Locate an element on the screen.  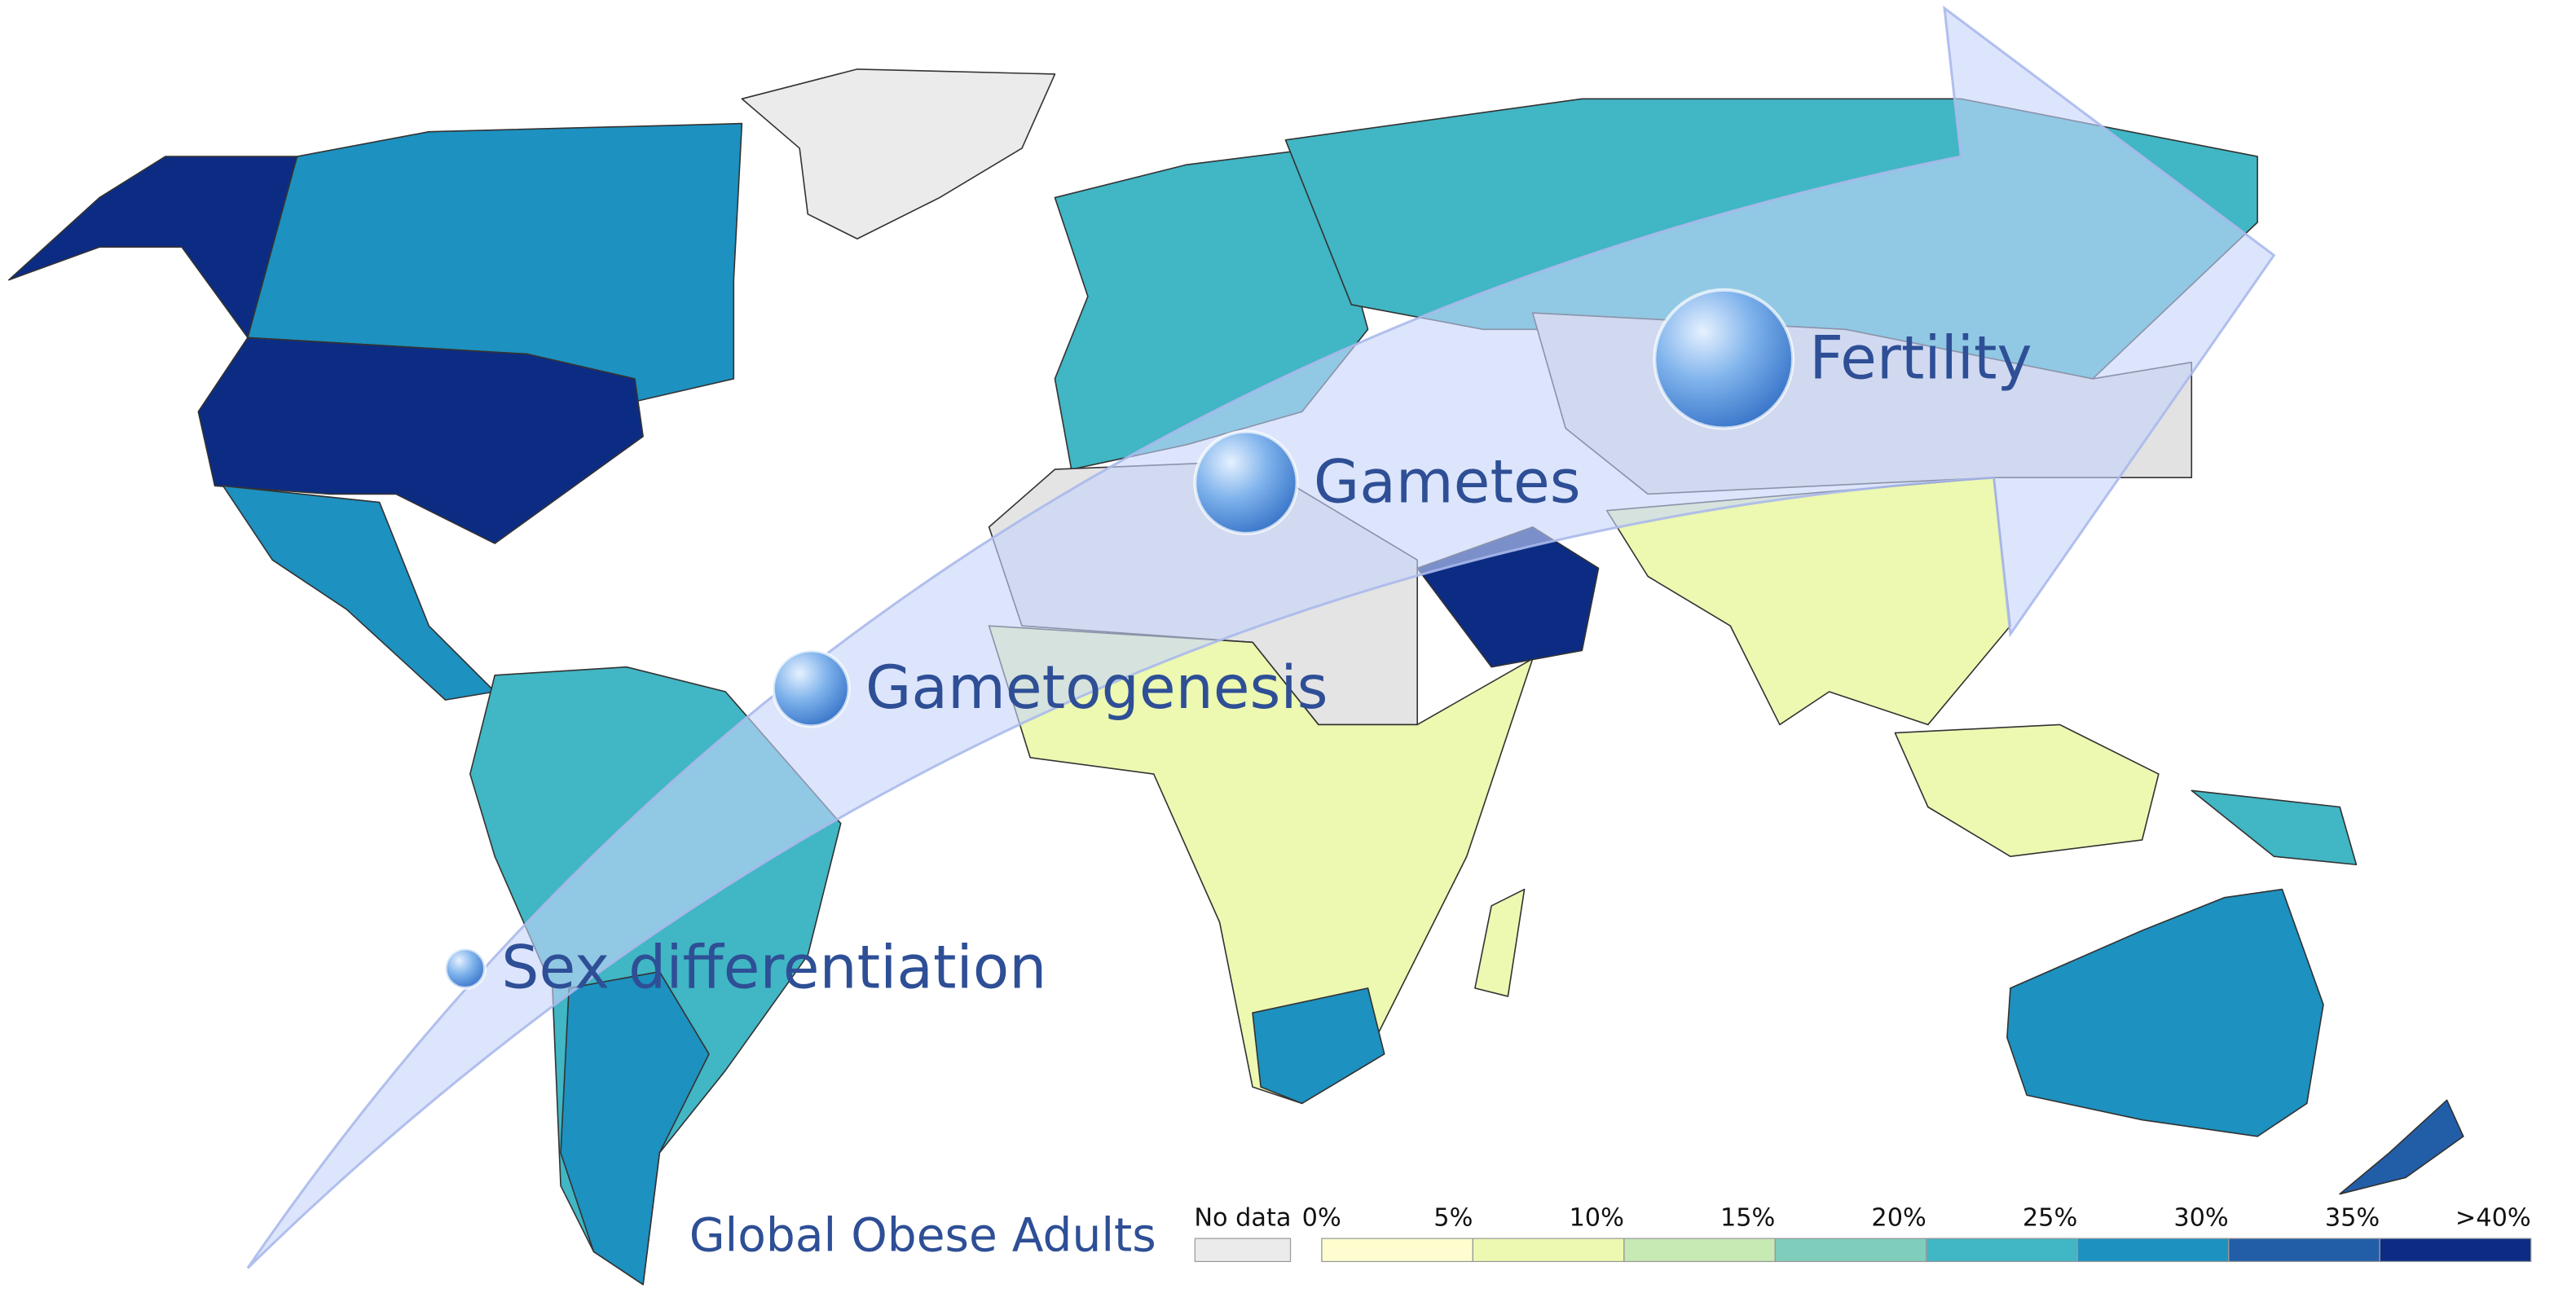
alaska is located at coordinates (153, 247).